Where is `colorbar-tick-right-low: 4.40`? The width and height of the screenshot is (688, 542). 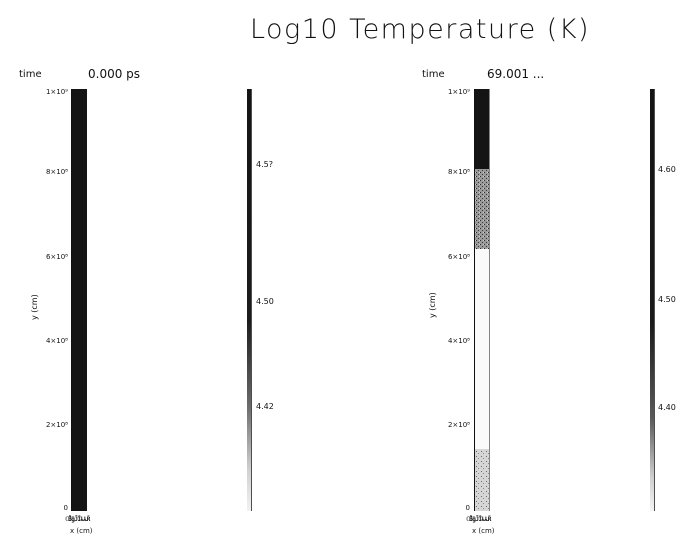
colorbar-tick-right-low: 4.40 is located at coordinates (667, 407).